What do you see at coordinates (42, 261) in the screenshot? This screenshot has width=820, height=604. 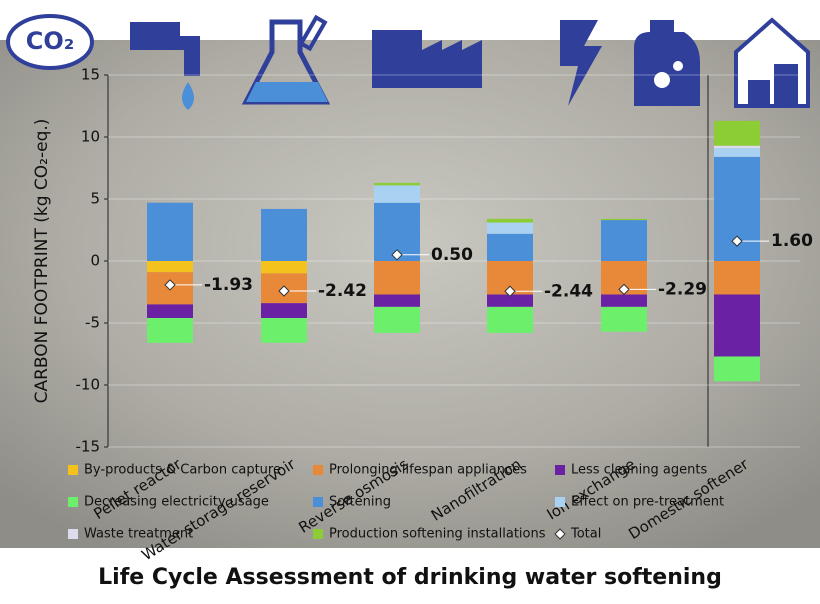 I see `y-axis-label: CARBON FOOTPRINT (kg CO₂-eq.)` at bounding box center [42, 261].